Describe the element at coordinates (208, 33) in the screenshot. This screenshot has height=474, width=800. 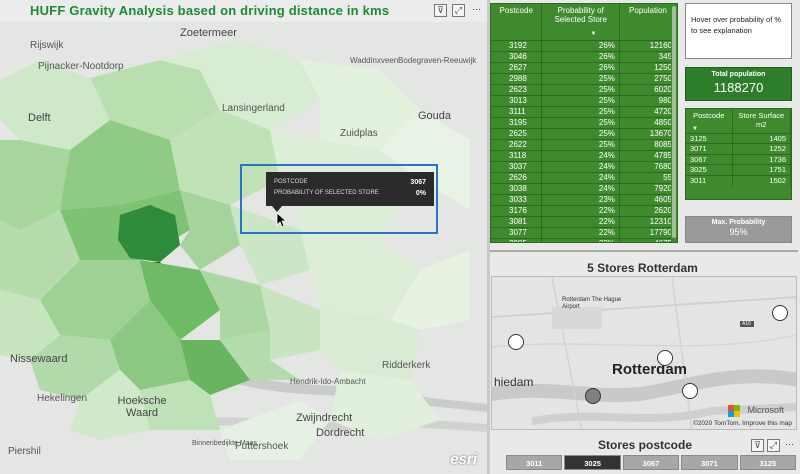
I see `place-label: Zoetermeer` at that location.